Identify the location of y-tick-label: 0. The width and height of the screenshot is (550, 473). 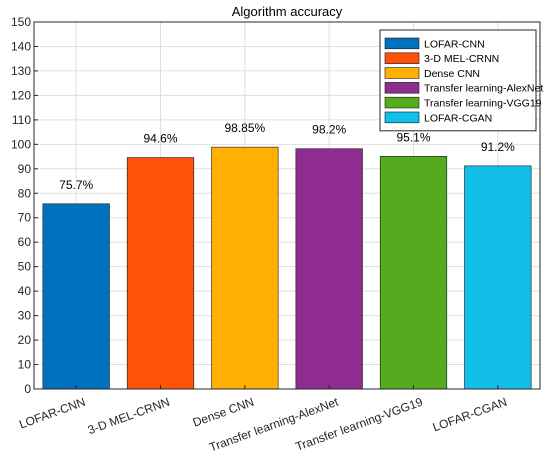
(27, 389).